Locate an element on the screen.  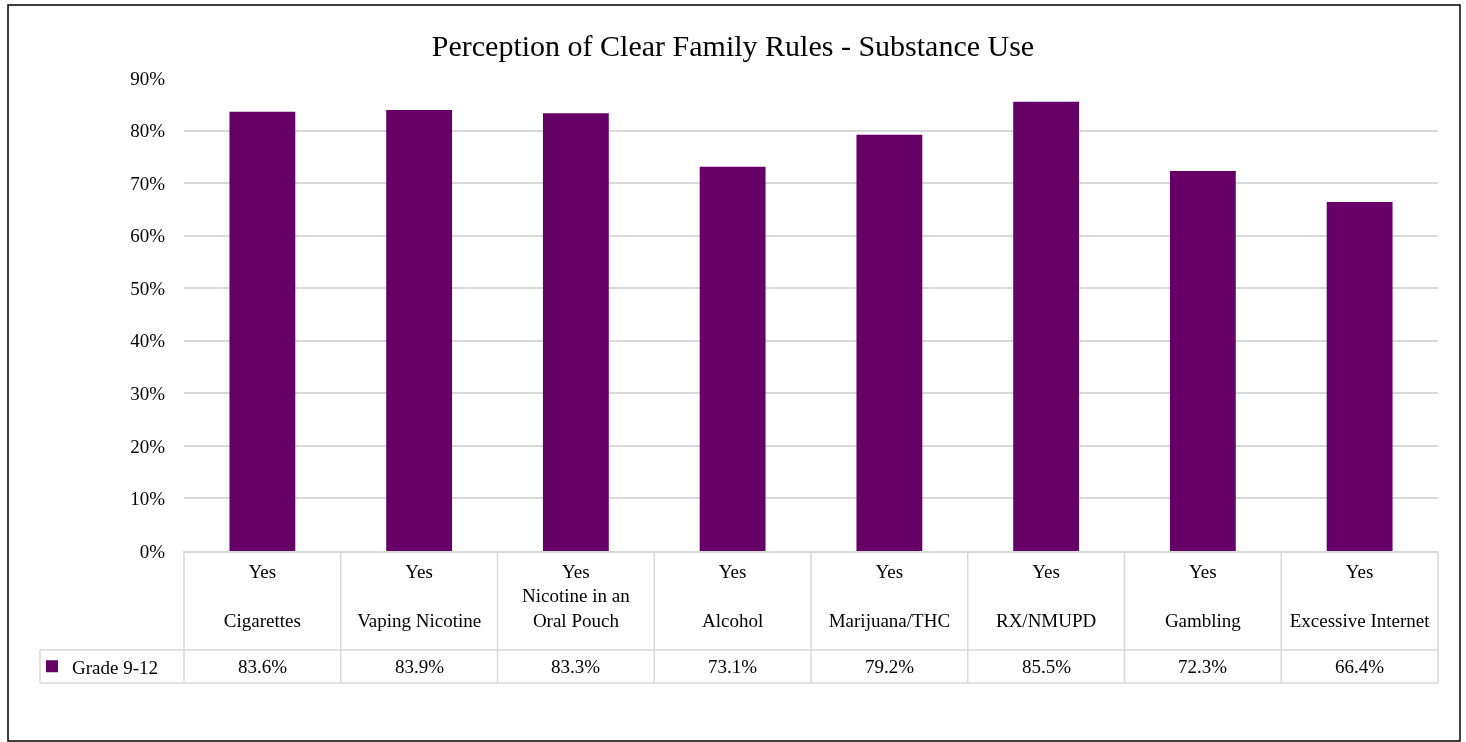
data-label: 73.1% is located at coordinates (733, 666).